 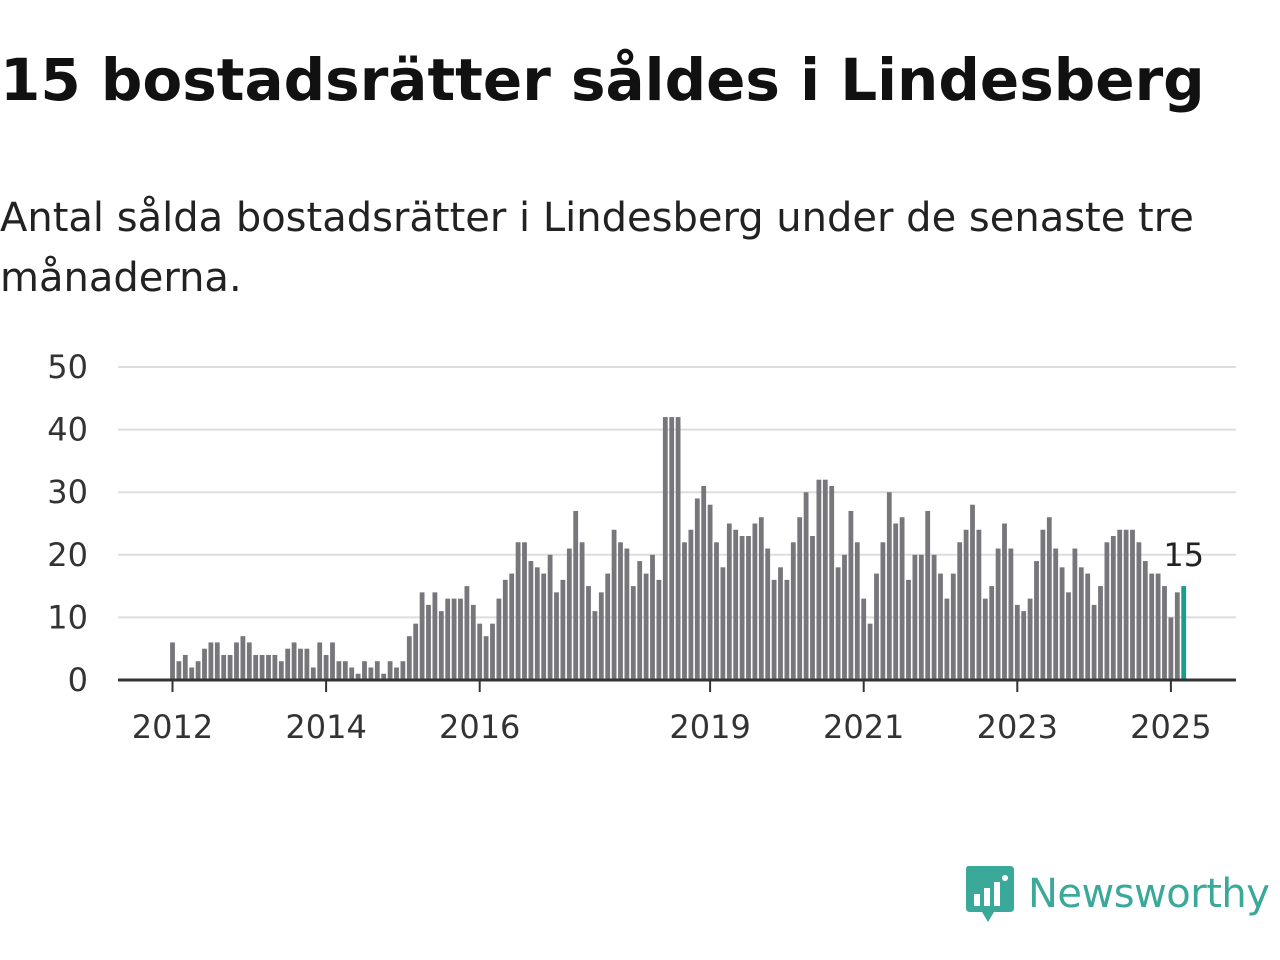 I want to click on x-tick-label: 2021, so click(x=863, y=727).